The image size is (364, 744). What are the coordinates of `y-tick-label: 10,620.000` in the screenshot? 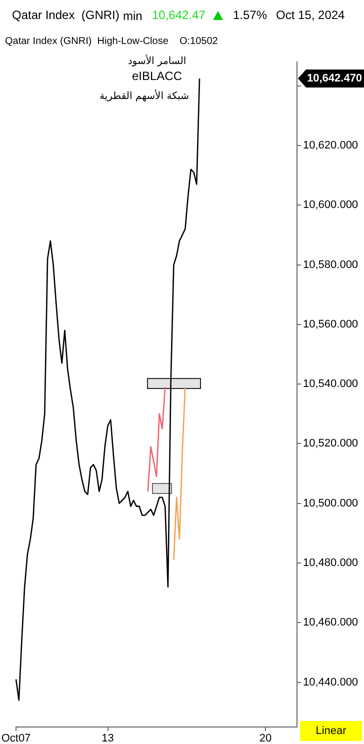 It's located at (330, 146).